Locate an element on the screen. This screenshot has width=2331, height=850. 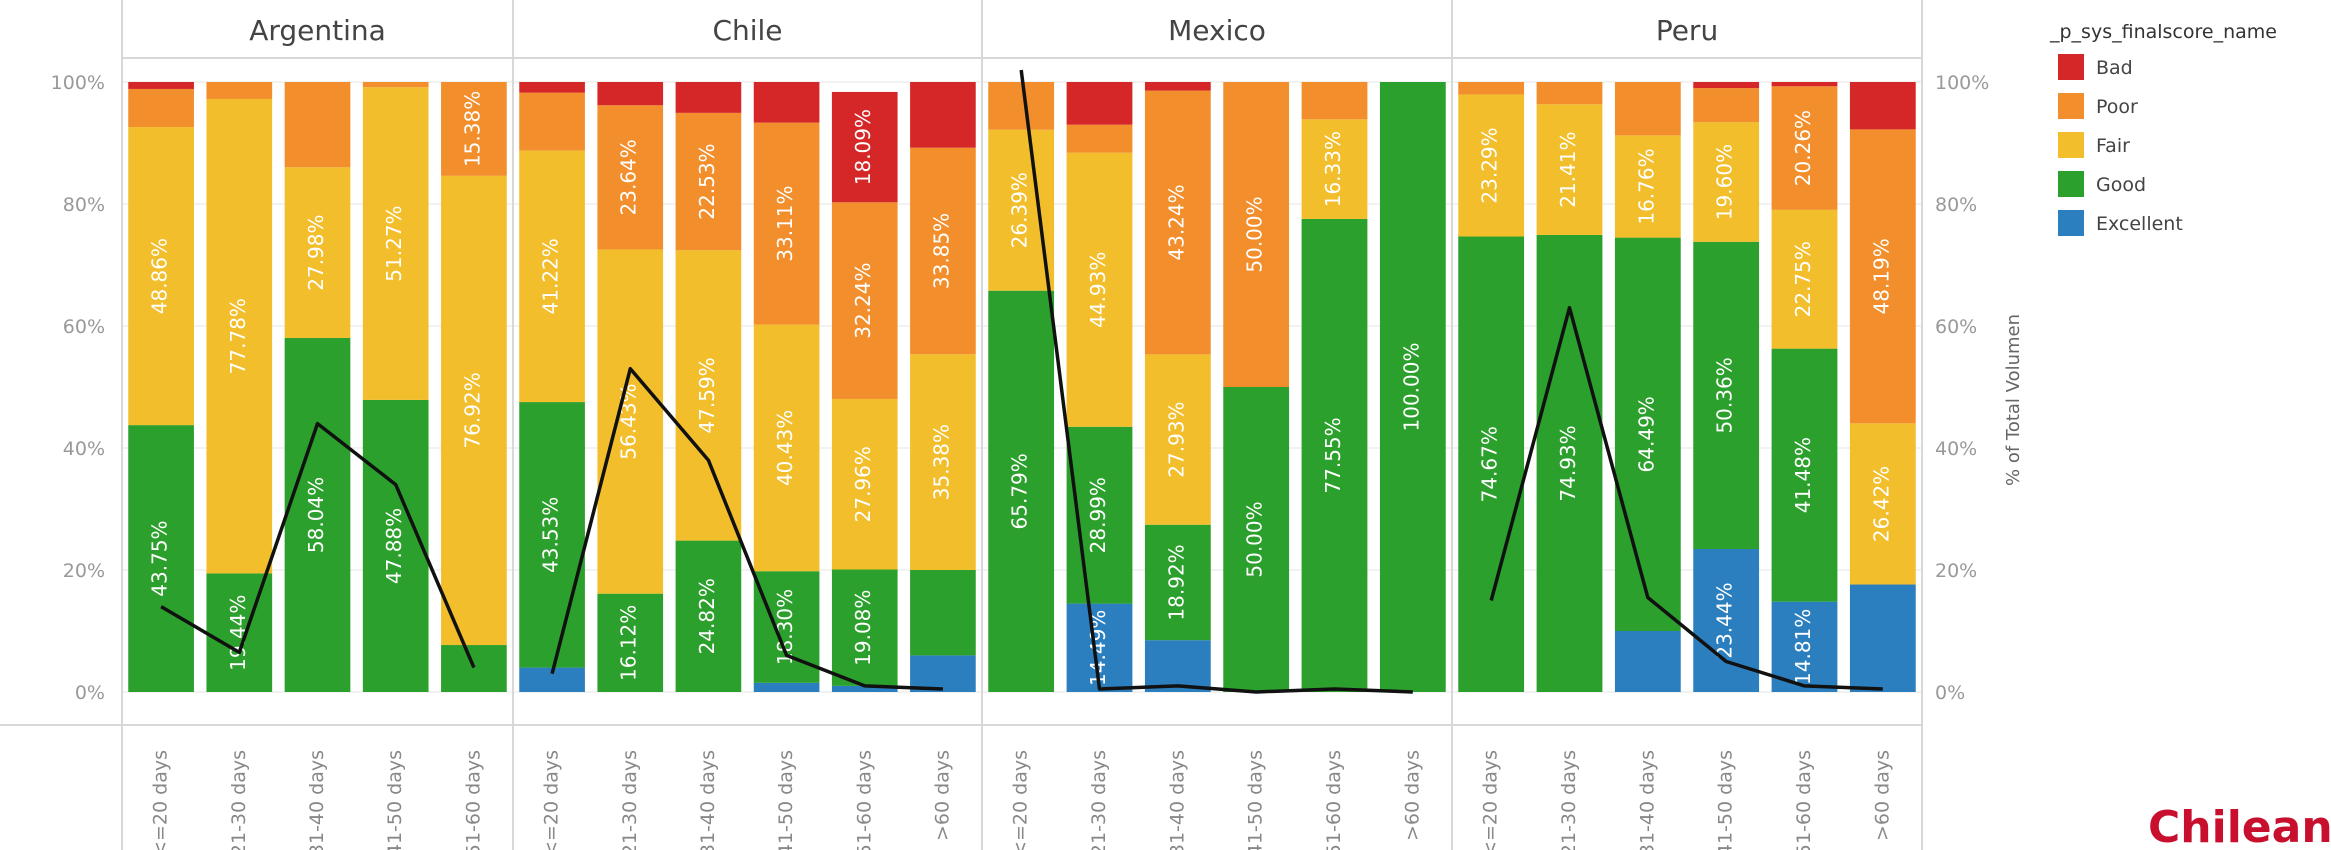
left-axis-tick-label: 80% is located at coordinates (84, 205).